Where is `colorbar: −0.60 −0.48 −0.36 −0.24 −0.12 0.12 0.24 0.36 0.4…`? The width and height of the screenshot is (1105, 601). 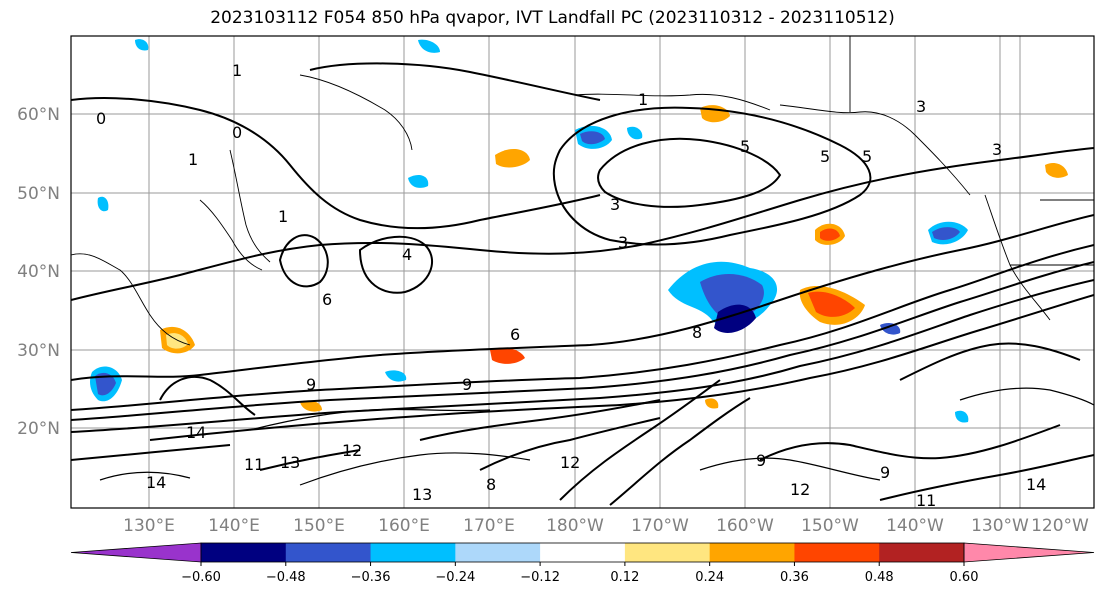 colorbar: −0.60 −0.48 −0.36 −0.24 −0.12 0.12 0.24 0.36 0.4… is located at coordinates (582, 563).